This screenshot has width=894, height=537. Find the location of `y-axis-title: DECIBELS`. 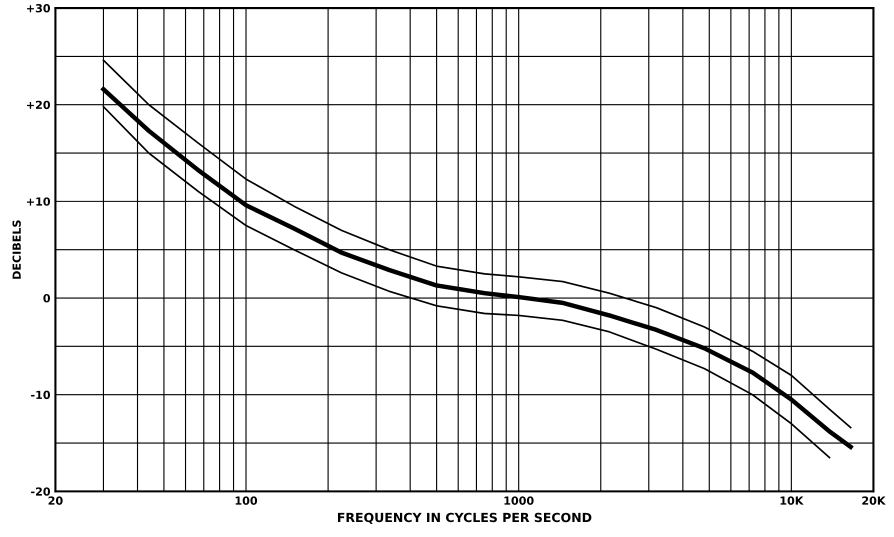

y-axis-title: DECIBELS is located at coordinates (16, 249).